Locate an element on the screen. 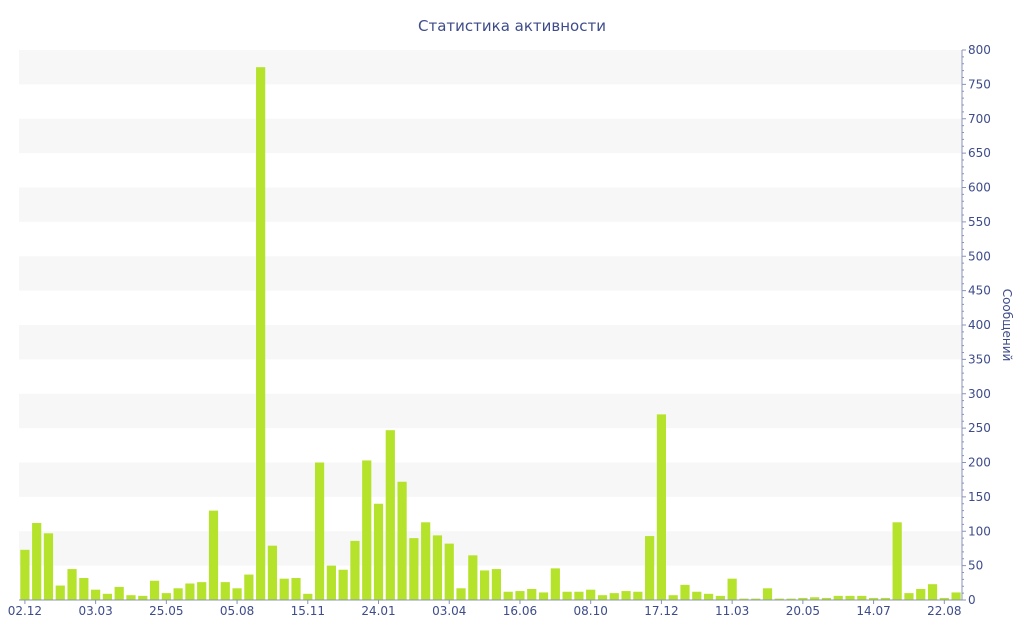  y-tick-label: 450 is located at coordinates (979, 291).